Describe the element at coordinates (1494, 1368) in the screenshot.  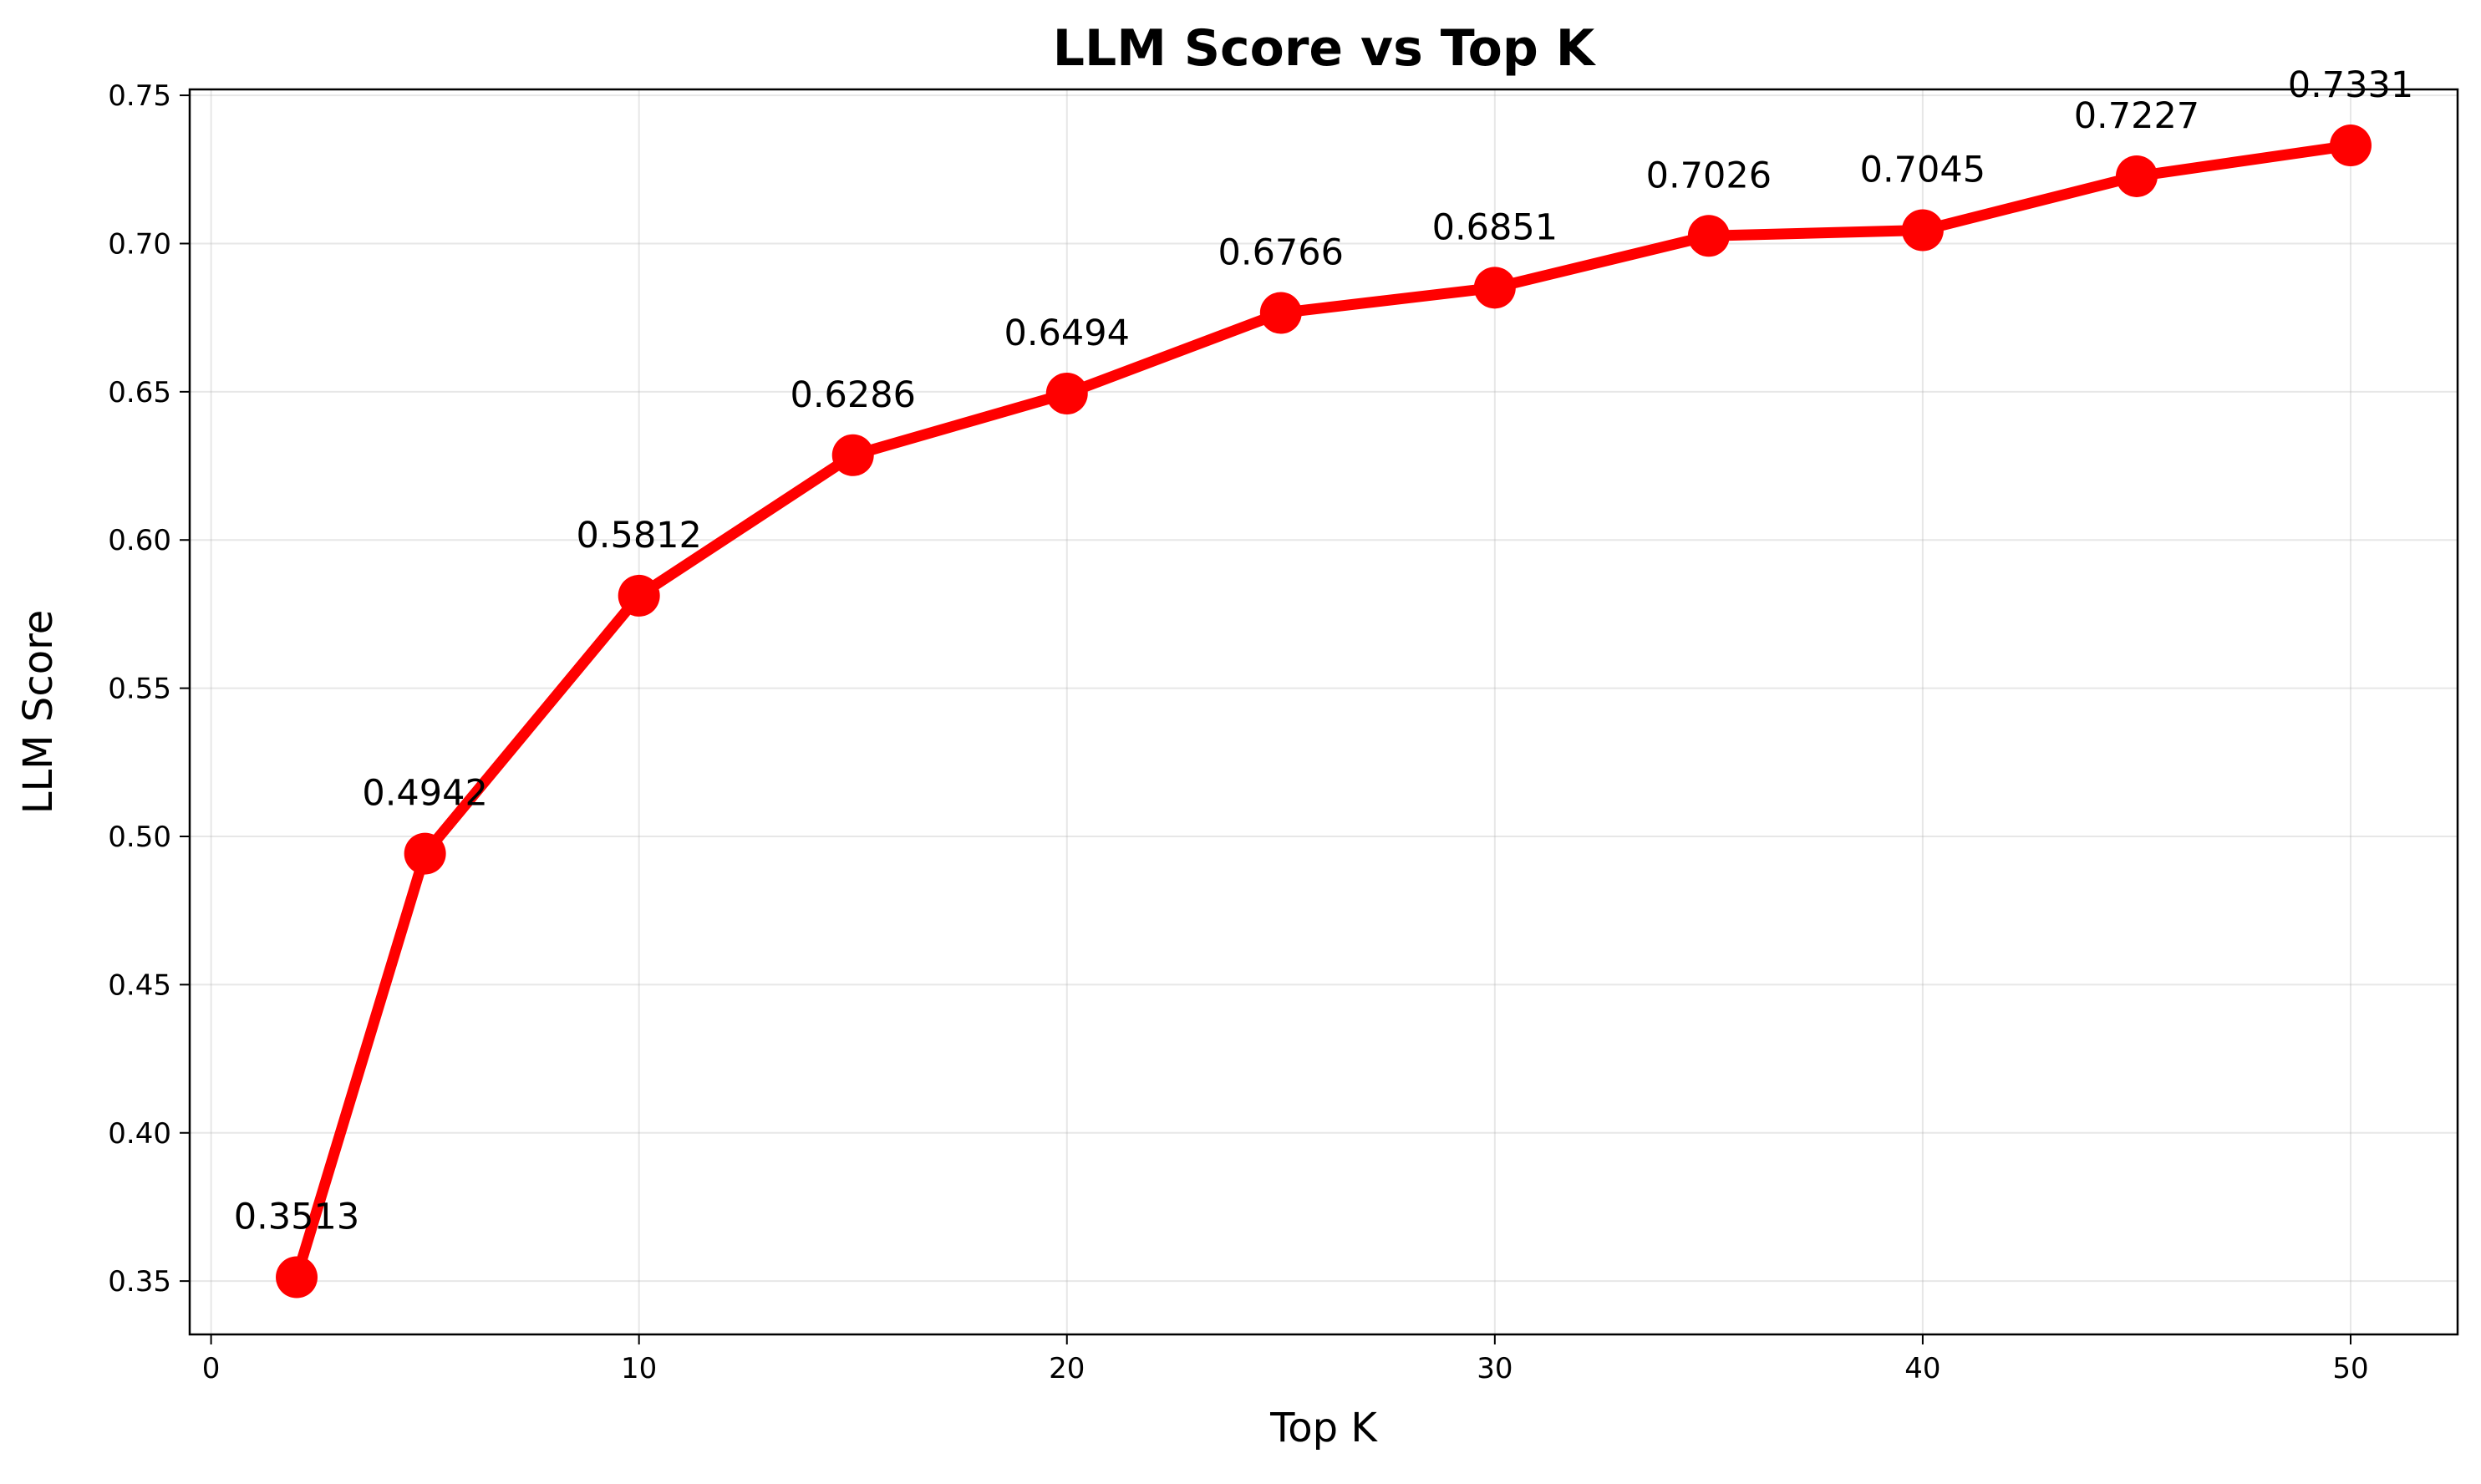
I see `x-tick-label: 30` at that location.